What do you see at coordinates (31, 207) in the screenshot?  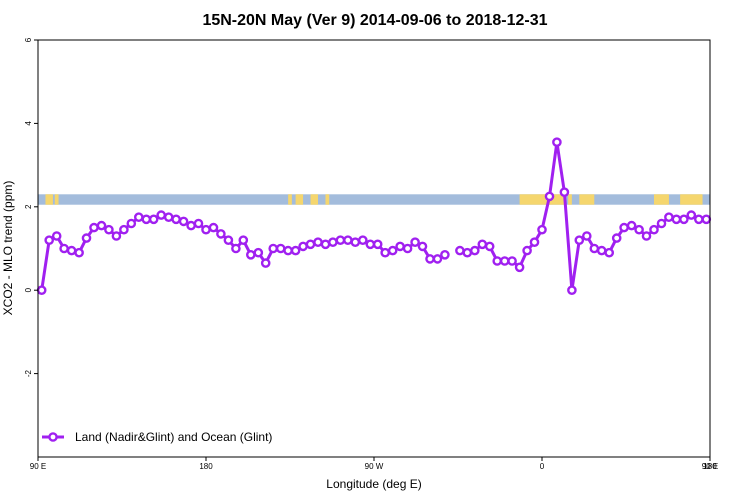 I see `y-ticks: -2 0 2 4 6` at bounding box center [31, 207].